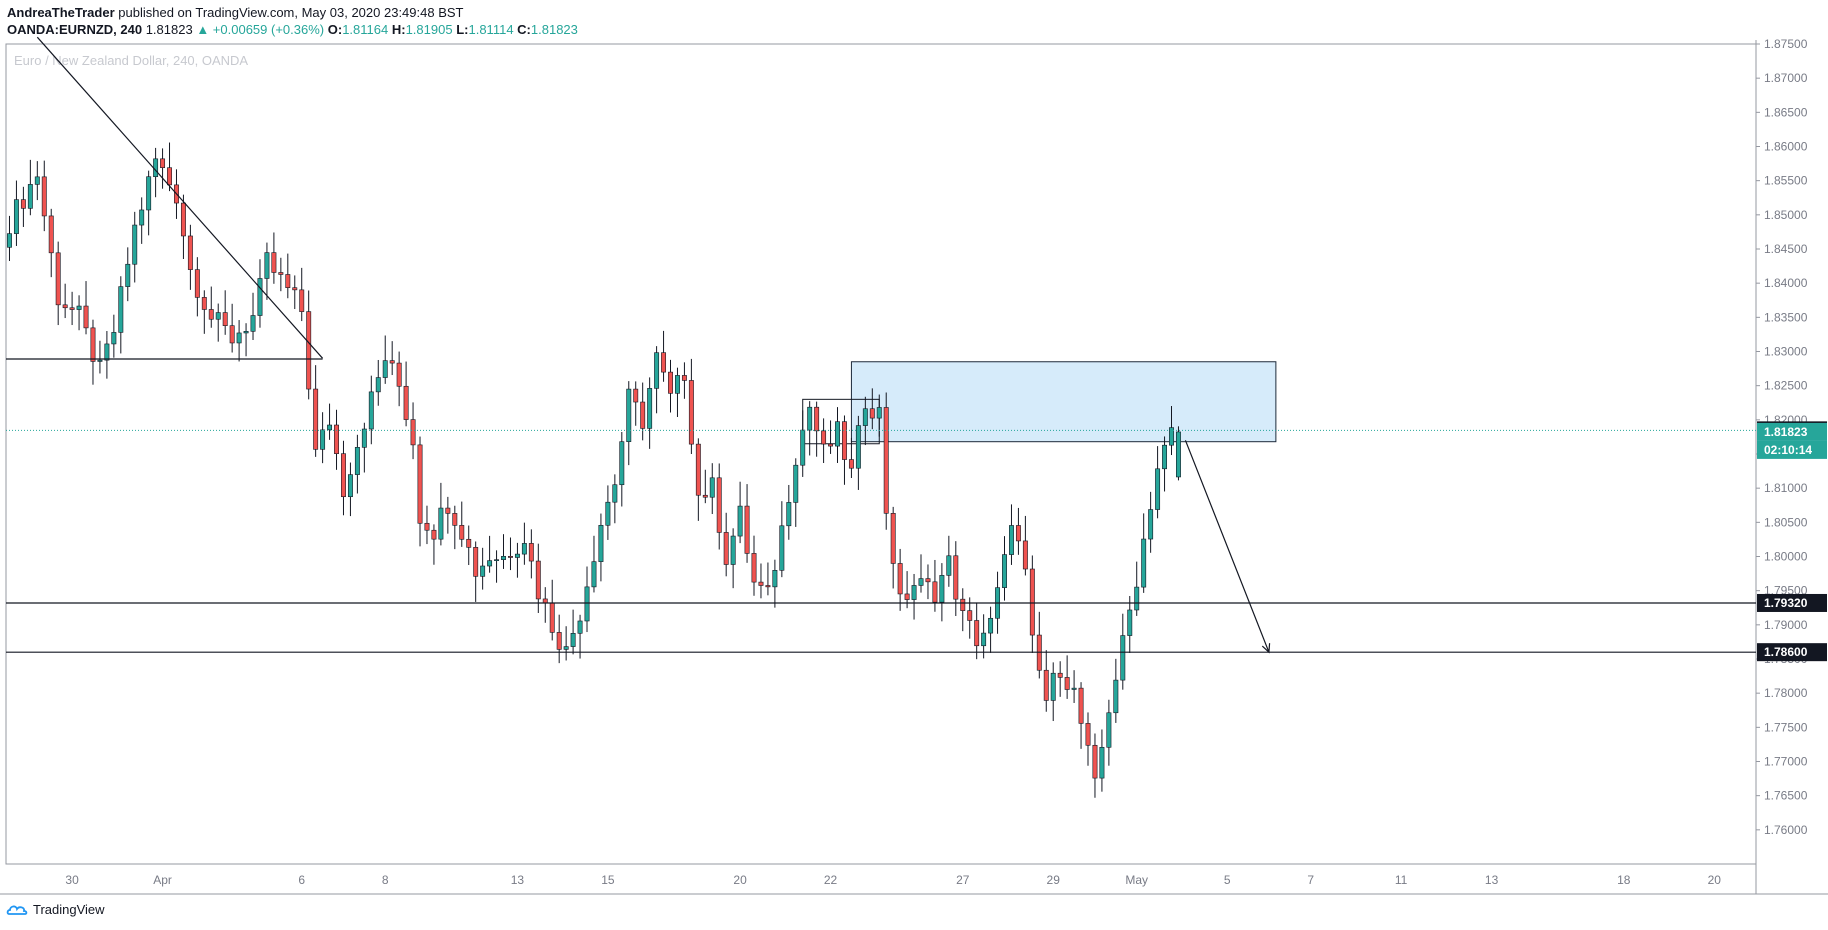  I want to click on y-tick-label: 1.84000, so click(1786, 283).